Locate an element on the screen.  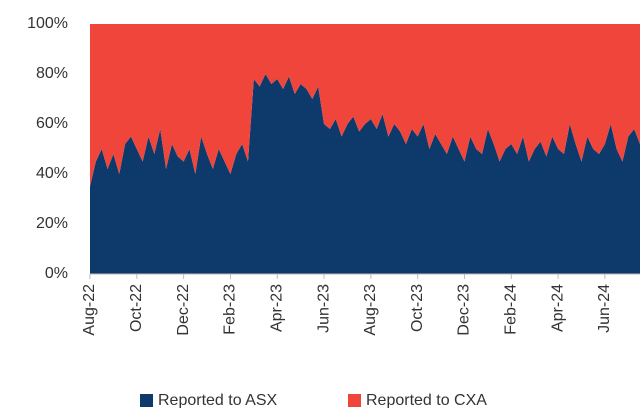
x-tick-label: Dec-23 is located at coordinates (464, 310).